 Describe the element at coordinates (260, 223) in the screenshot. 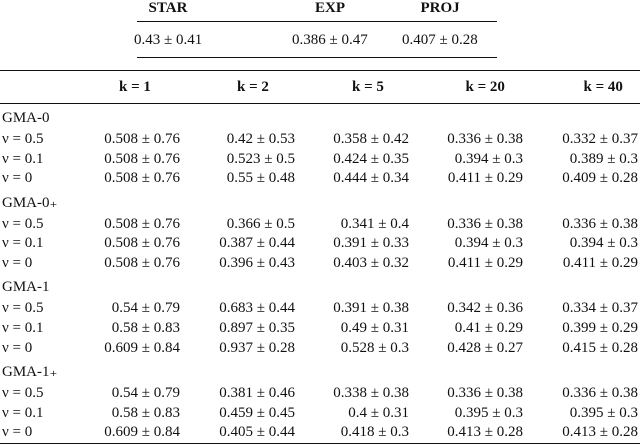

I see `cell: 0.366 ± 0.5` at that location.